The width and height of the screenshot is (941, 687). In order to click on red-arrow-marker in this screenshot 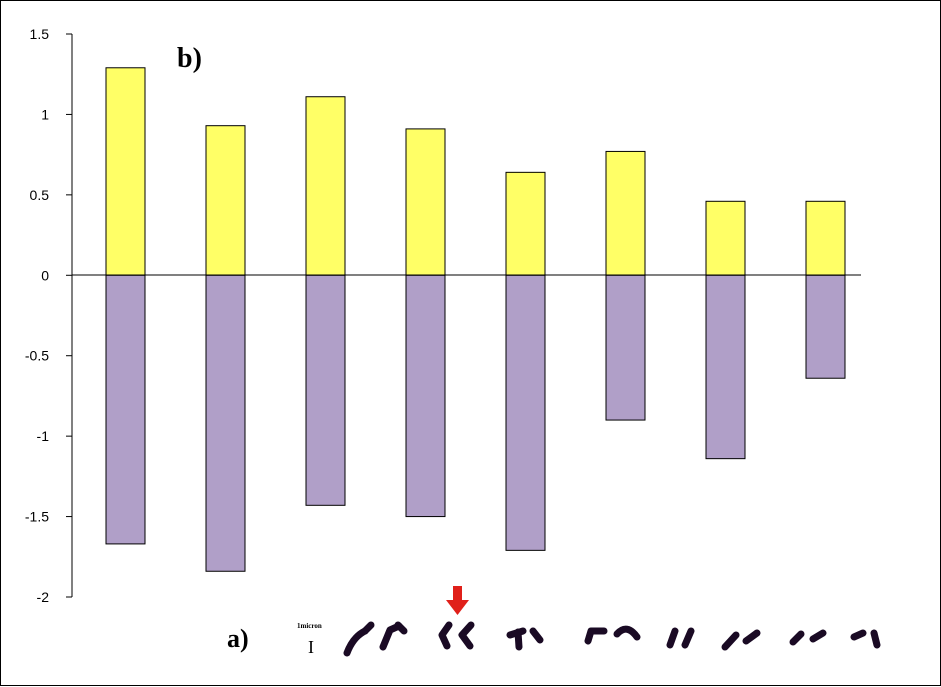, I will do `click(457, 600)`.